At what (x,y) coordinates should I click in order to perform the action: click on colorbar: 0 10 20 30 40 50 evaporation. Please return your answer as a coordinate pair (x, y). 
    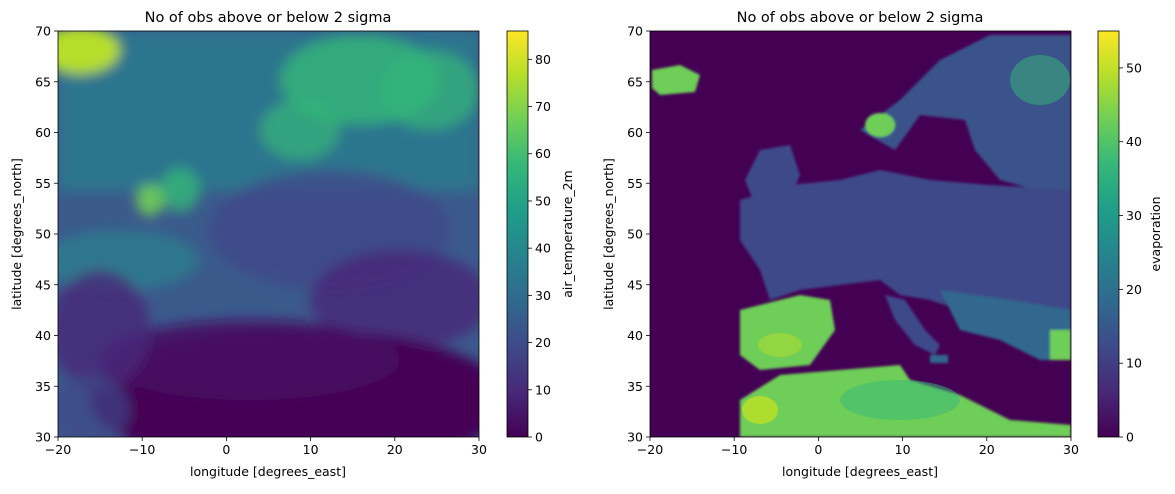
    Looking at the image, I should click on (1130, 238).